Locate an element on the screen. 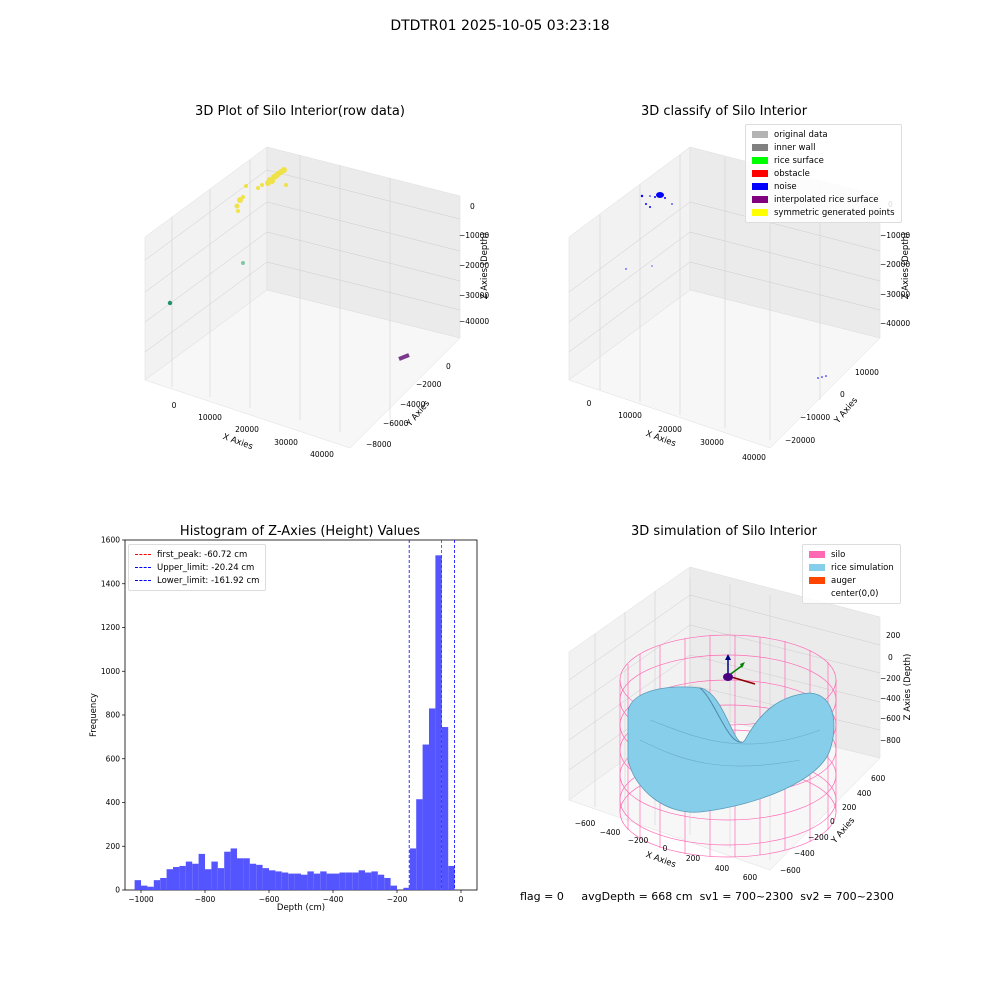 The width and height of the screenshot is (1000, 1000). legend-item: auger is located at coordinates (851, 580).